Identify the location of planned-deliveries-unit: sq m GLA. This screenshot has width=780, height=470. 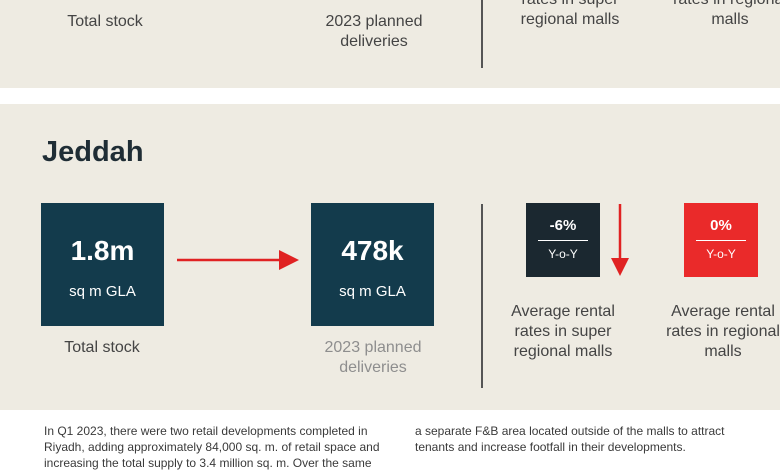
(372, 291).